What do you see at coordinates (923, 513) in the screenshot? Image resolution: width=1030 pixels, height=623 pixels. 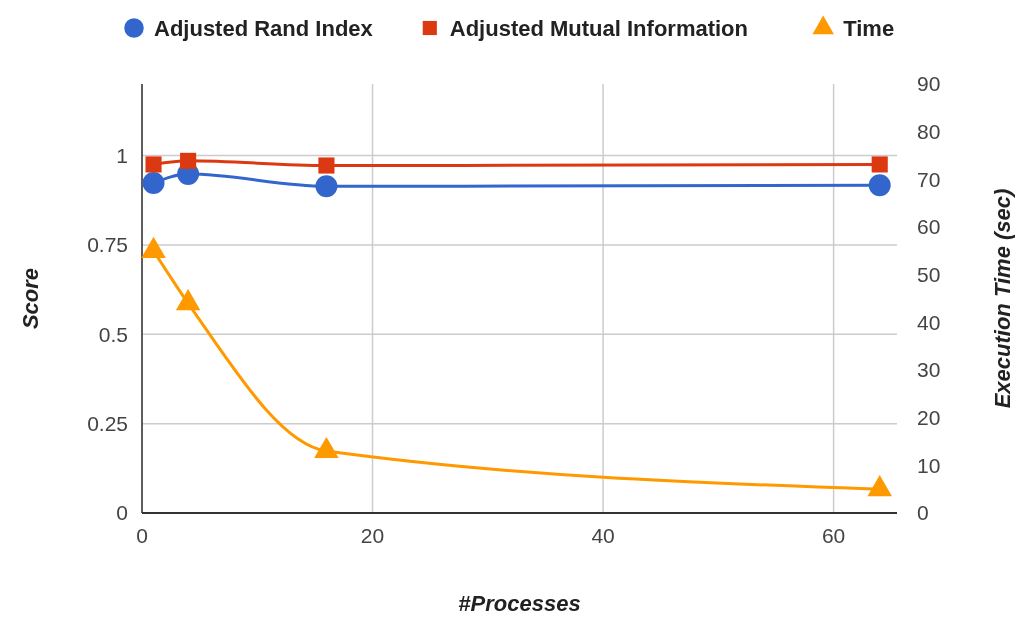 I see `y2-tick-label: 0` at bounding box center [923, 513].